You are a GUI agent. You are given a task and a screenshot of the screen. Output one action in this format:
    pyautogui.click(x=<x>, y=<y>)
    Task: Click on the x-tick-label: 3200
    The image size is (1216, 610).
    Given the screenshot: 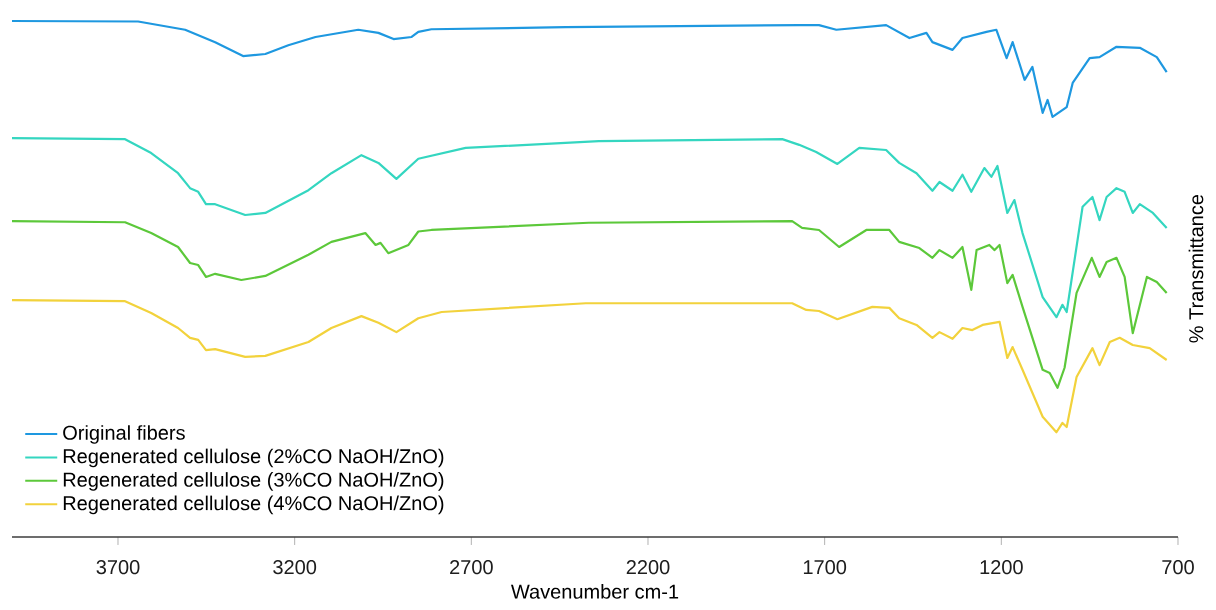 What is the action you would take?
    pyautogui.click(x=295, y=567)
    